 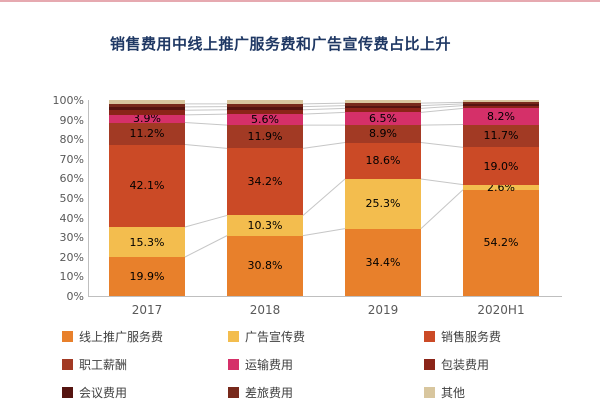 I want to click on legend-item: 其他, so click(x=498, y=392).